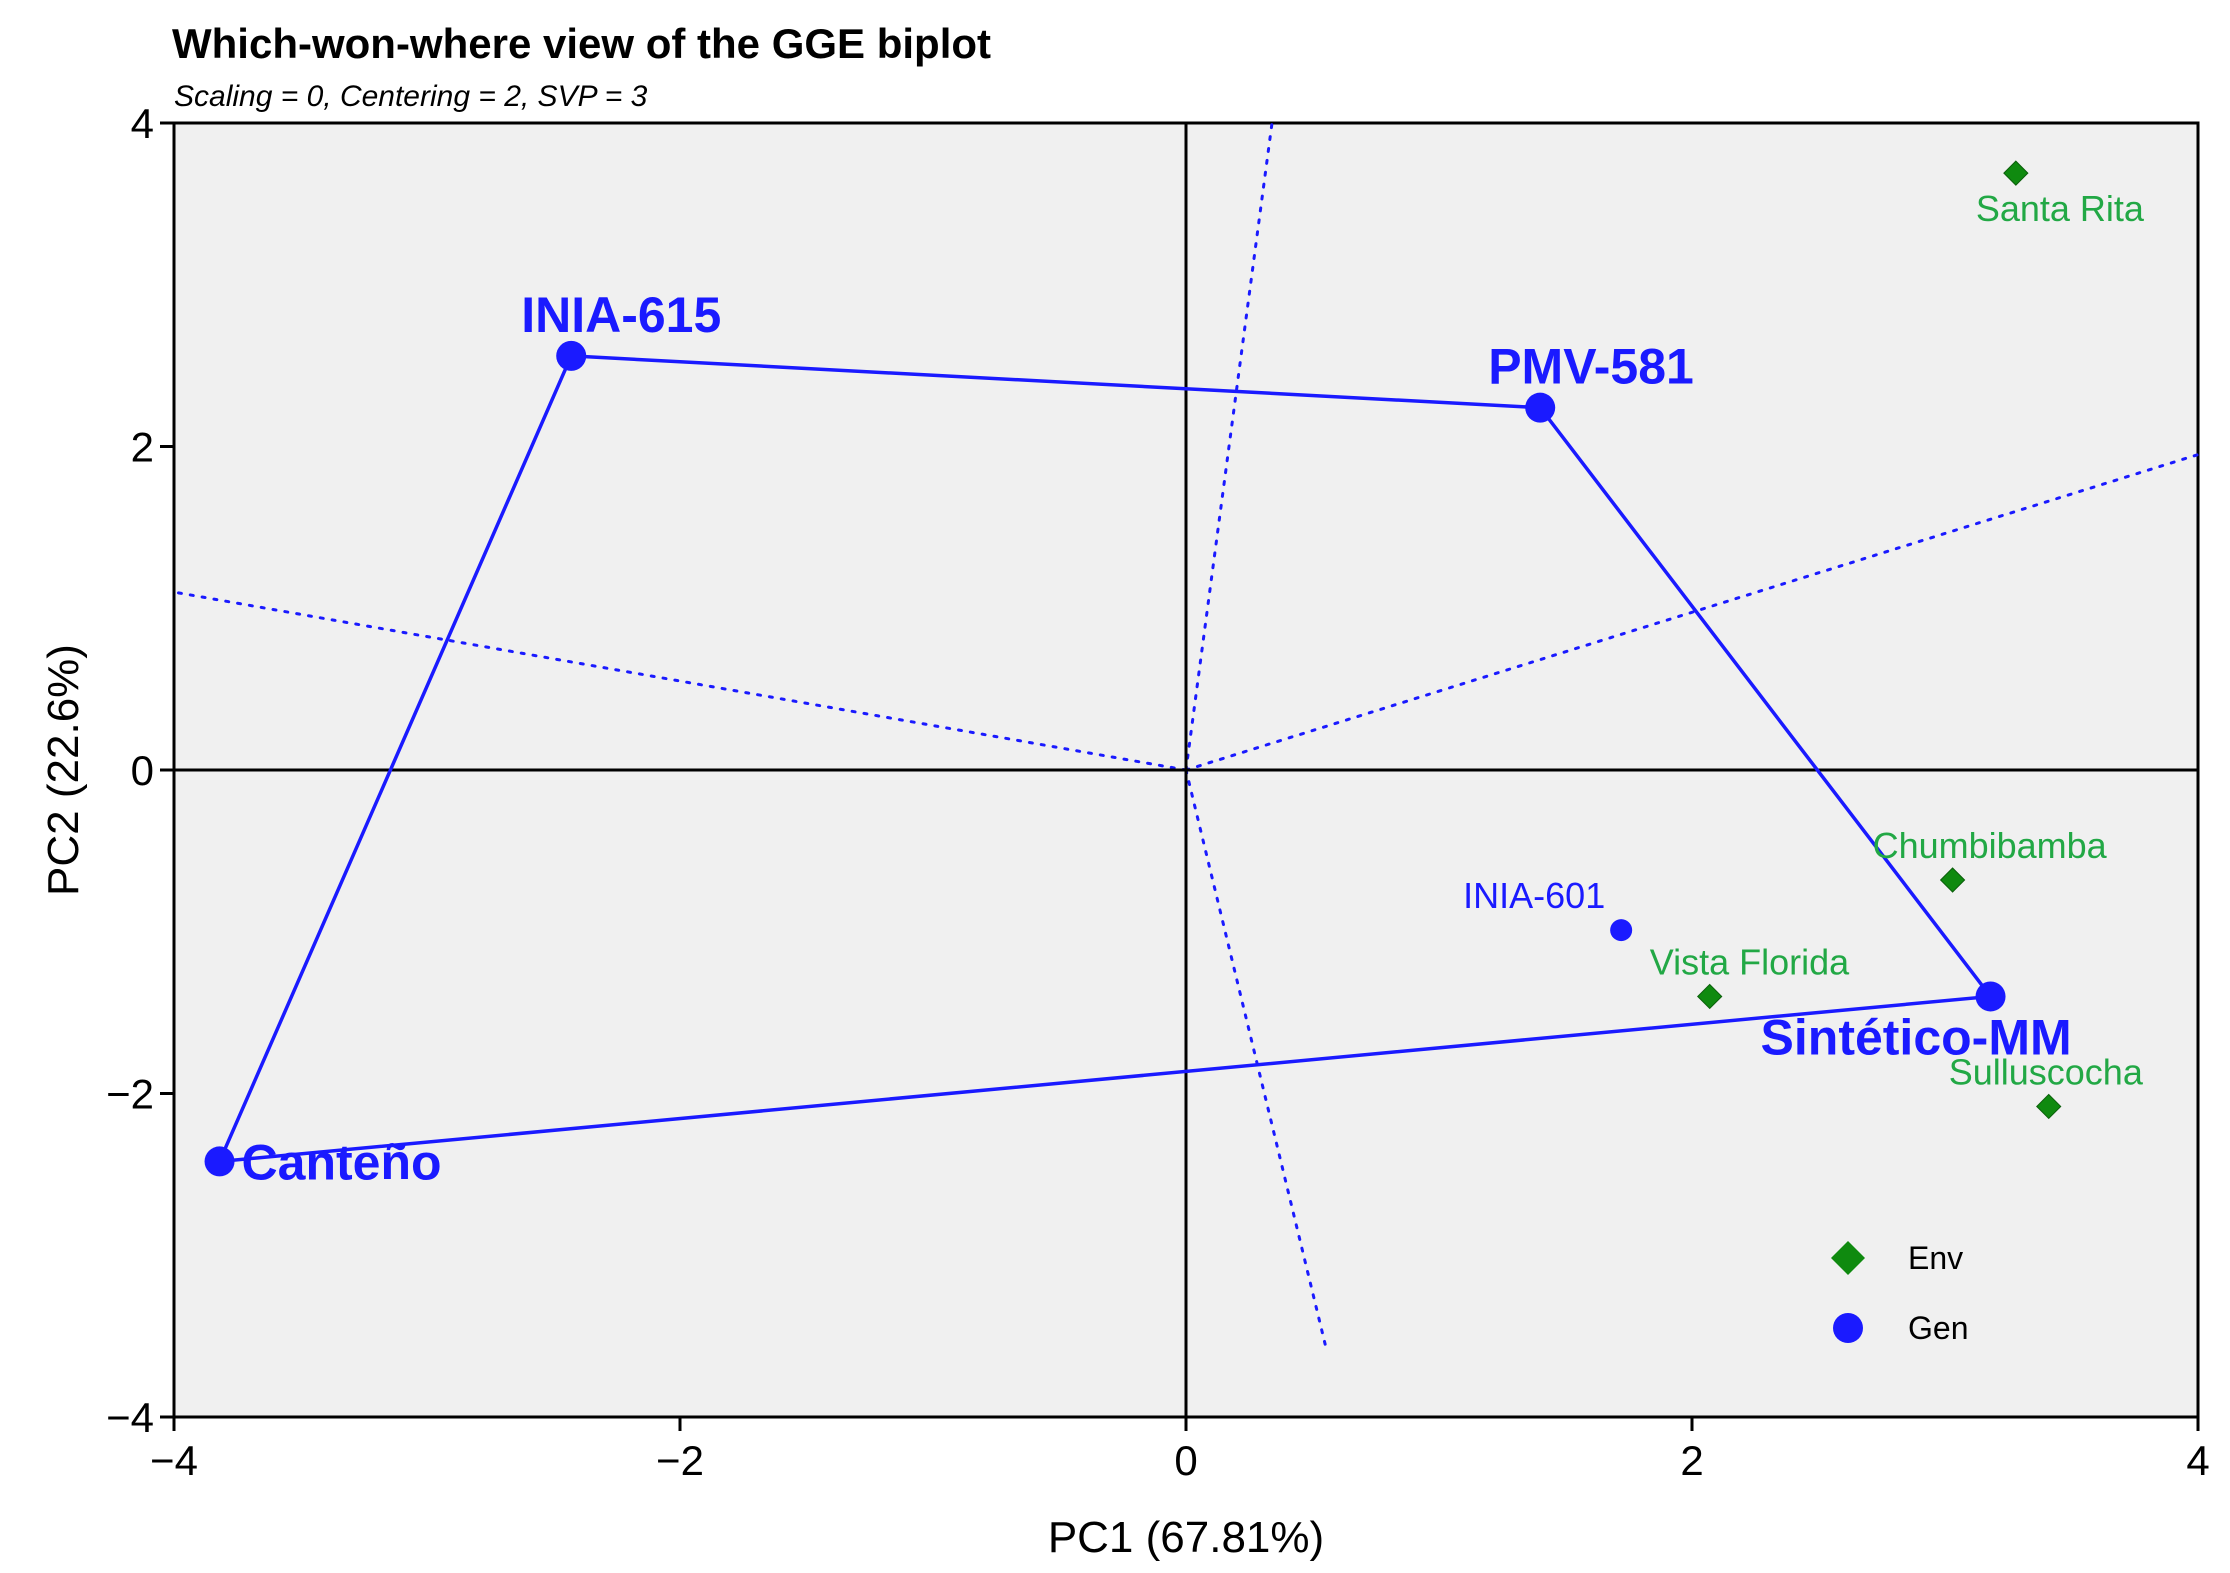 Image resolution: width=2230 pixels, height=1573 pixels. What do you see at coordinates (581, 43) in the screenshot?
I see `chart-title: Which-won-where view of the GGE biplot` at bounding box center [581, 43].